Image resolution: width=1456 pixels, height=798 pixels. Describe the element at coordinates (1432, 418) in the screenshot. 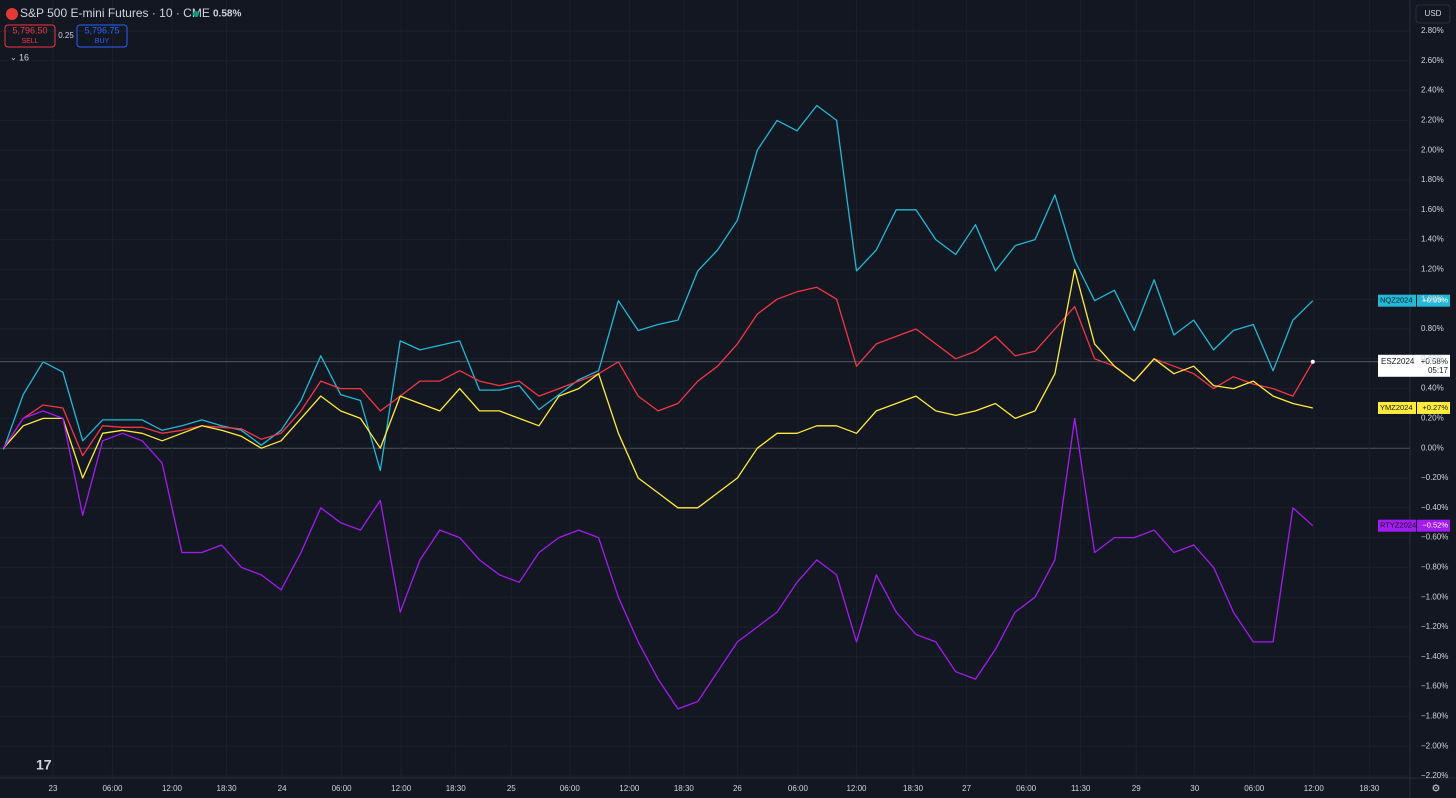

I see `y-tick-label: 0.20%` at that location.